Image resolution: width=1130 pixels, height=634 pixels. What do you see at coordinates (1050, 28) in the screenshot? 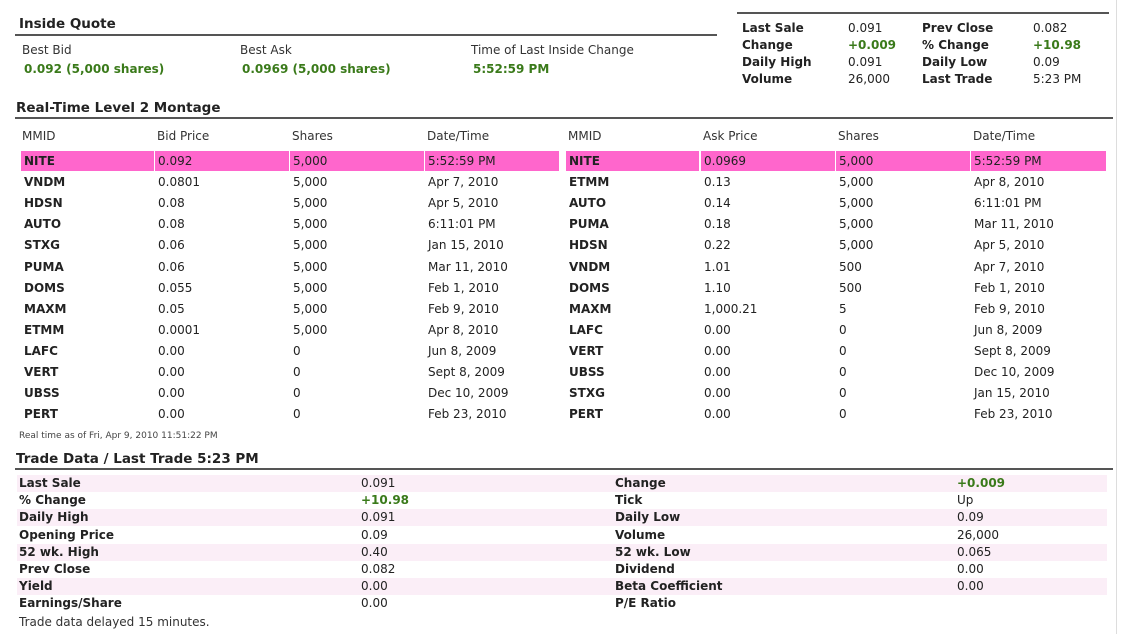
I see `summary-value: 0.082` at bounding box center [1050, 28].